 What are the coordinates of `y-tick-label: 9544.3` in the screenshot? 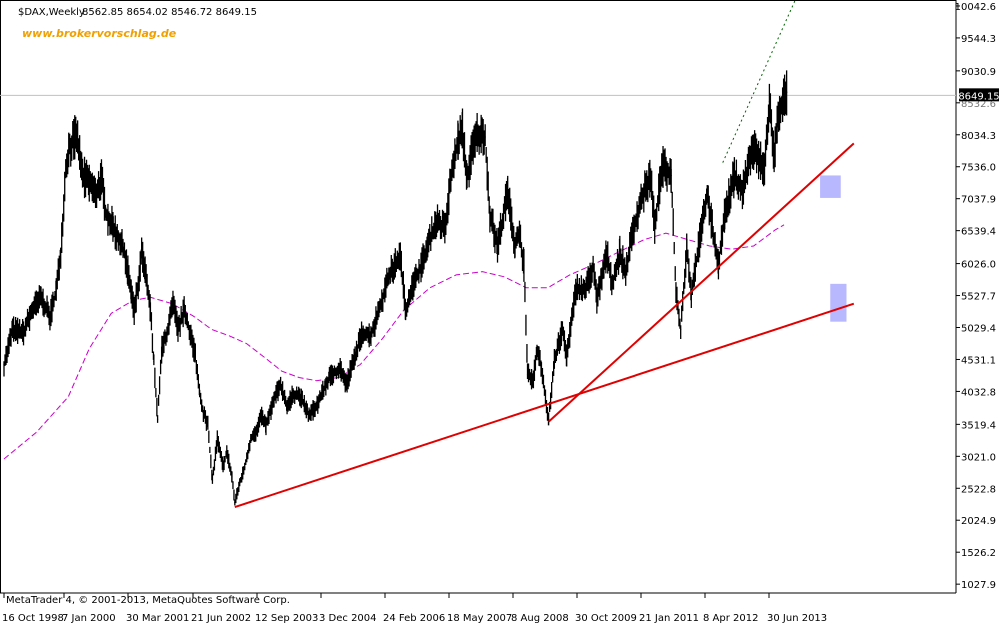 It's located at (978, 39).